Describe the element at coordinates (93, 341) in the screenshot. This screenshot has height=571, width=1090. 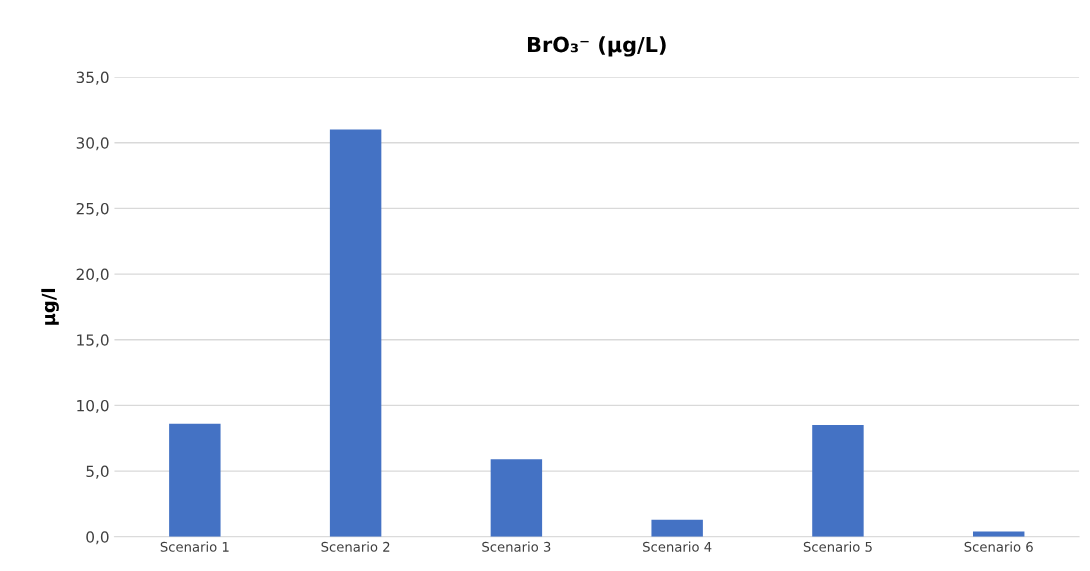
I see `y-tick-label: 15,0` at that location.